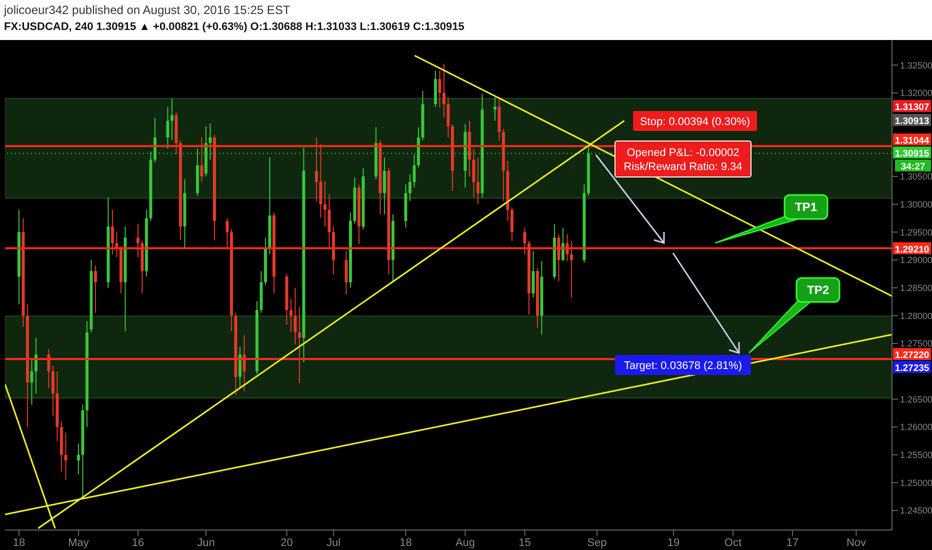 Image resolution: width=932 pixels, height=550 pixels. Describe the element at coordinates (912, 250) in the screenshot. I see `ref-line-label: 1.29210` at that location.